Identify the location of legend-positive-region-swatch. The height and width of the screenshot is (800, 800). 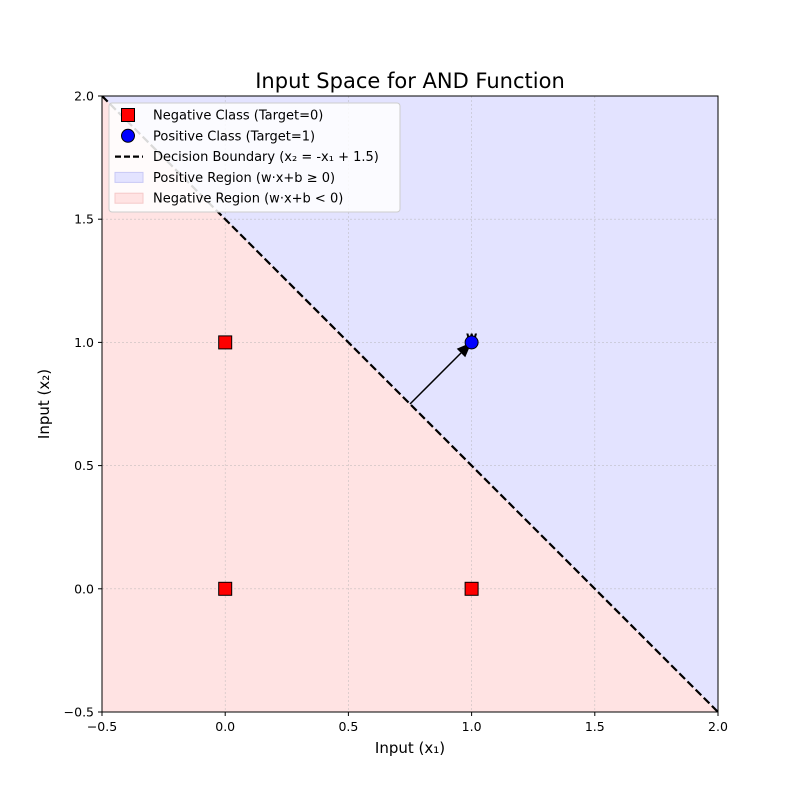
(129, 177).